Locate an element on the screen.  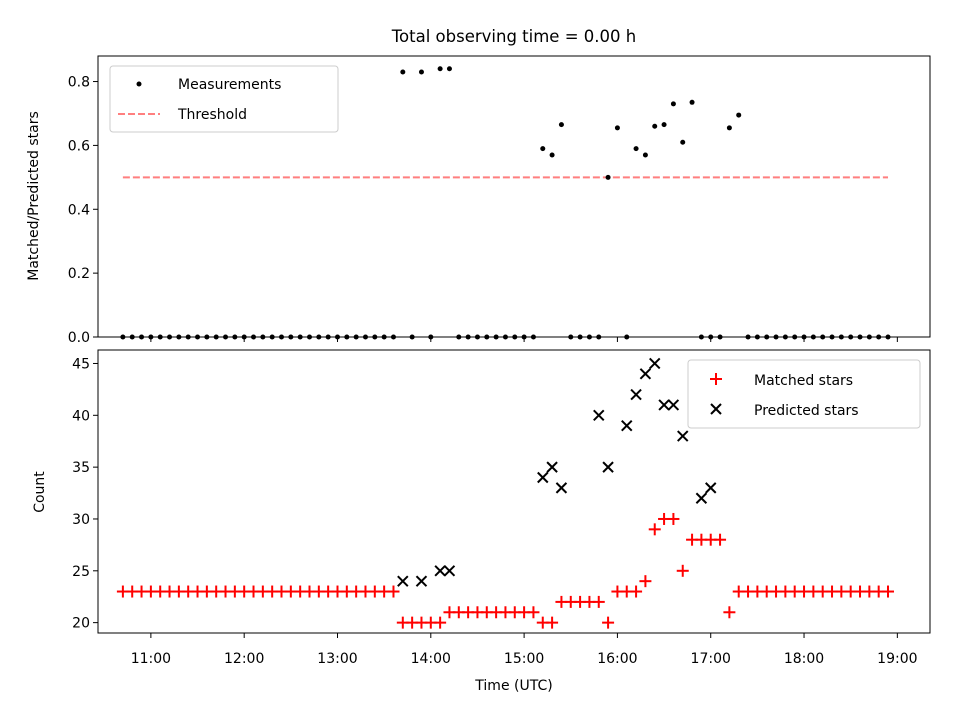
x-tick-label: 12:00 is located at coordinates (244, 659).